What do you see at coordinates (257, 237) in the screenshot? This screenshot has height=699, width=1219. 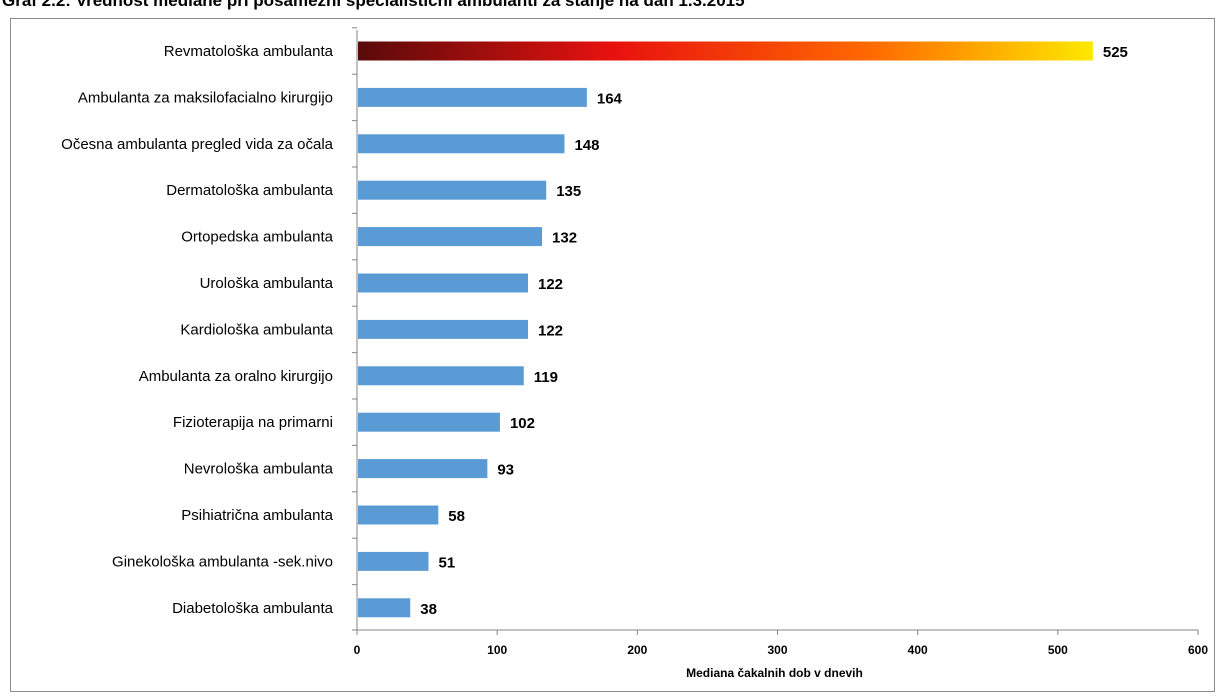 I see `category-label: Ortopedska ambulanta` at bounding box center [257, 237].